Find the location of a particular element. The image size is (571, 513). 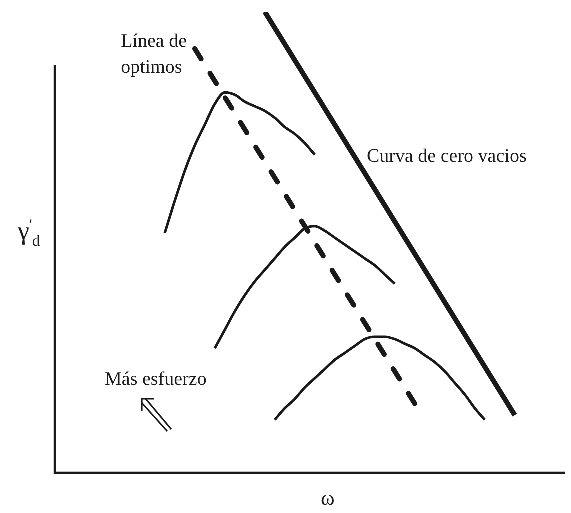

x-axis-title: ω is located at coordinates (328, 498).